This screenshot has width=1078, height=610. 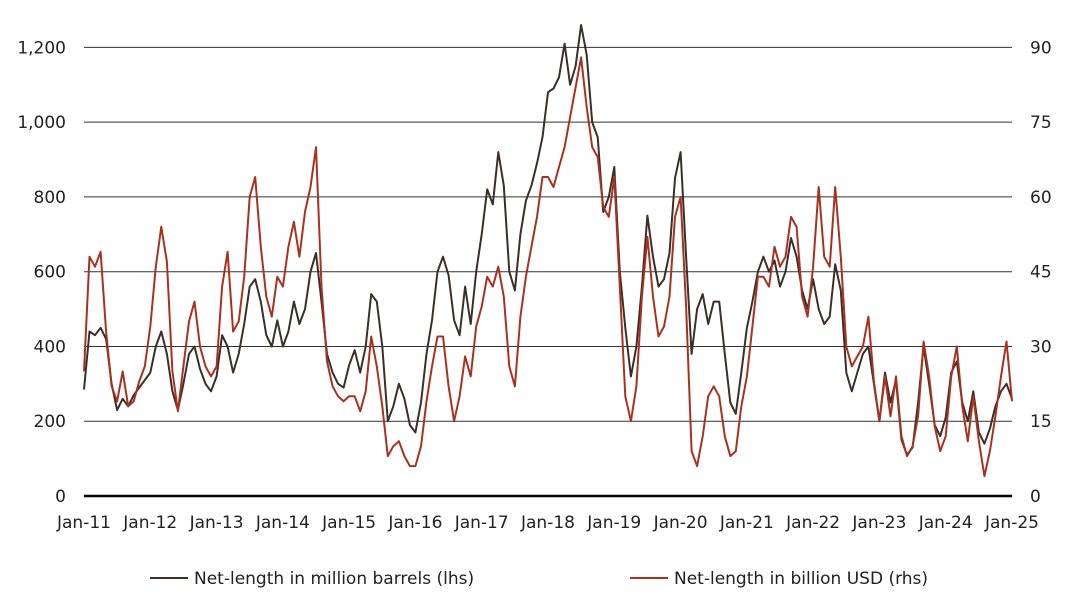 I want to click on legend-item-usd: Net-length in billion USD (rhs), so click(x=779, y=579).